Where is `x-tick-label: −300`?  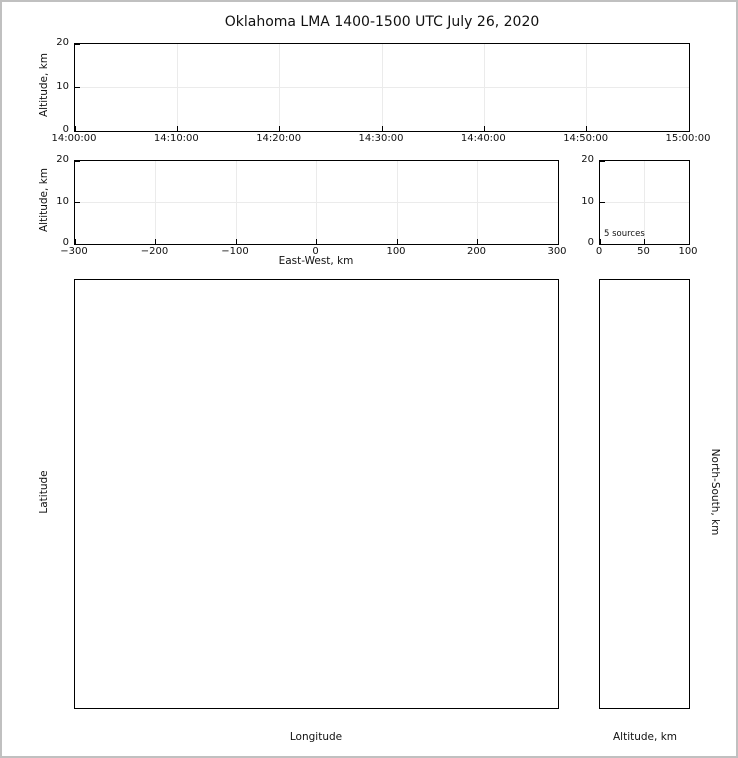
x-tick-label: −300 is located at coordinates (74, 251).